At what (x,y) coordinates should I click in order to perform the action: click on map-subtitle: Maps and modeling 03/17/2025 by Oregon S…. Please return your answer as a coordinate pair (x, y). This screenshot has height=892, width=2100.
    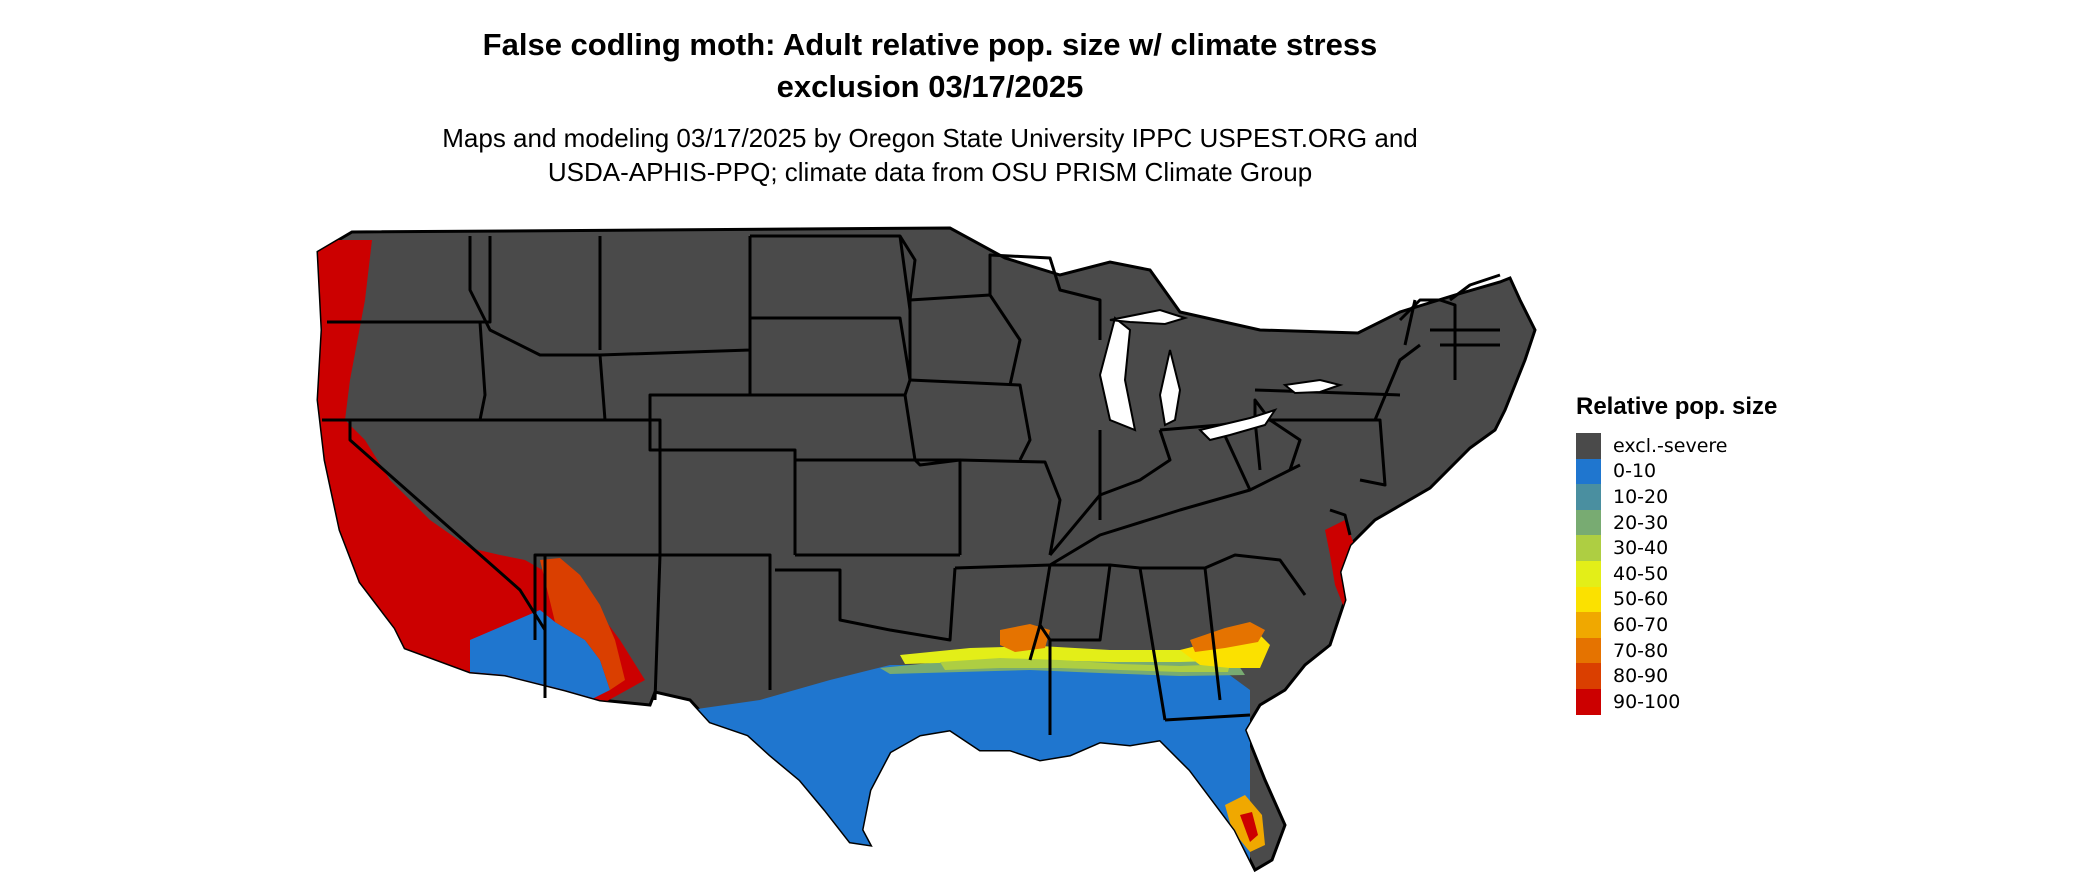
    Looking at the image, I should click on (930, 155).